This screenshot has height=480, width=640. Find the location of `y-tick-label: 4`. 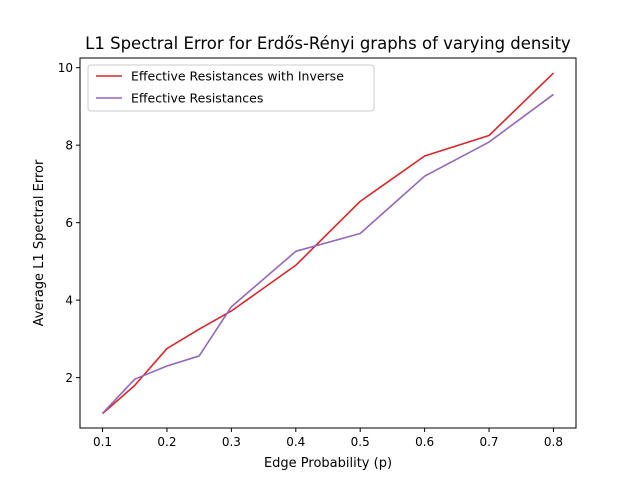

y-tick-label: 4 is located at coordinates (69, 301).